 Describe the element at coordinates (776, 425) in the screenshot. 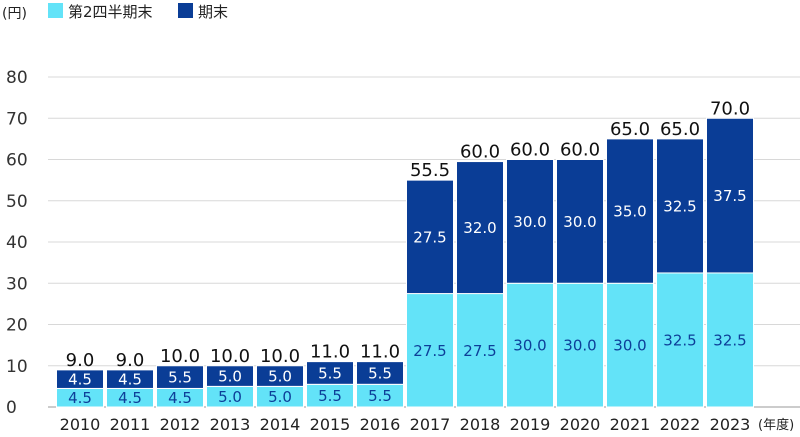

I see `x-unit-label: (年度)` at that location.